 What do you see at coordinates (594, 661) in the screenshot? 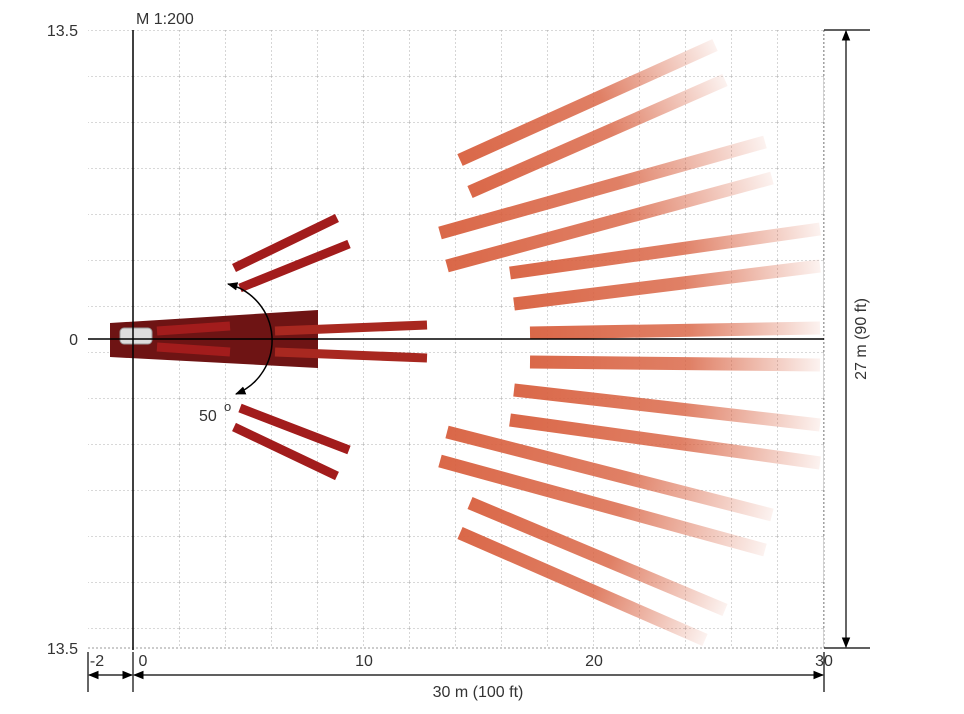
I see `x-label: 20` at bounding box center [594, 661].